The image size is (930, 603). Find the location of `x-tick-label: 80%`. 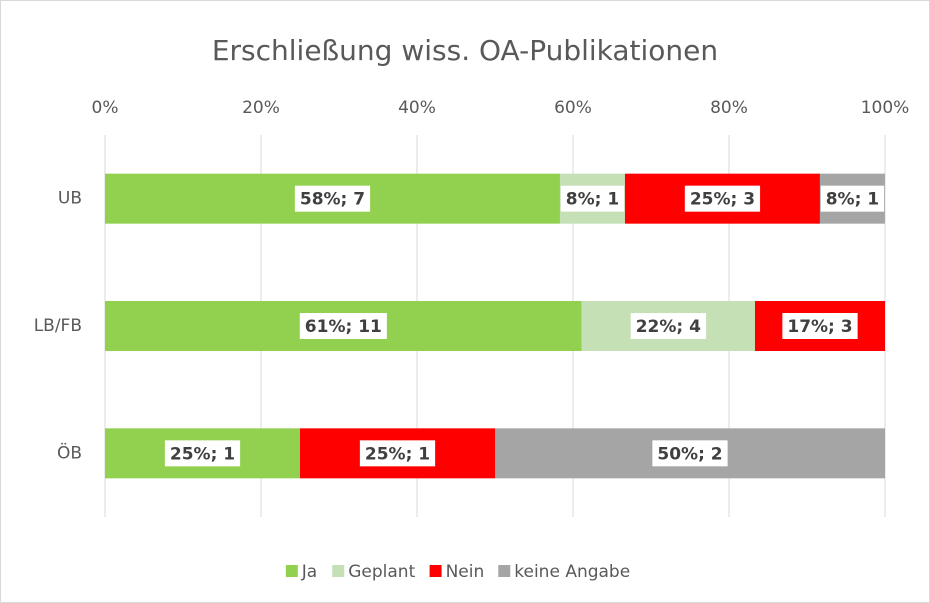

x-tick-label: 80% is located at coordinates (729, 108).